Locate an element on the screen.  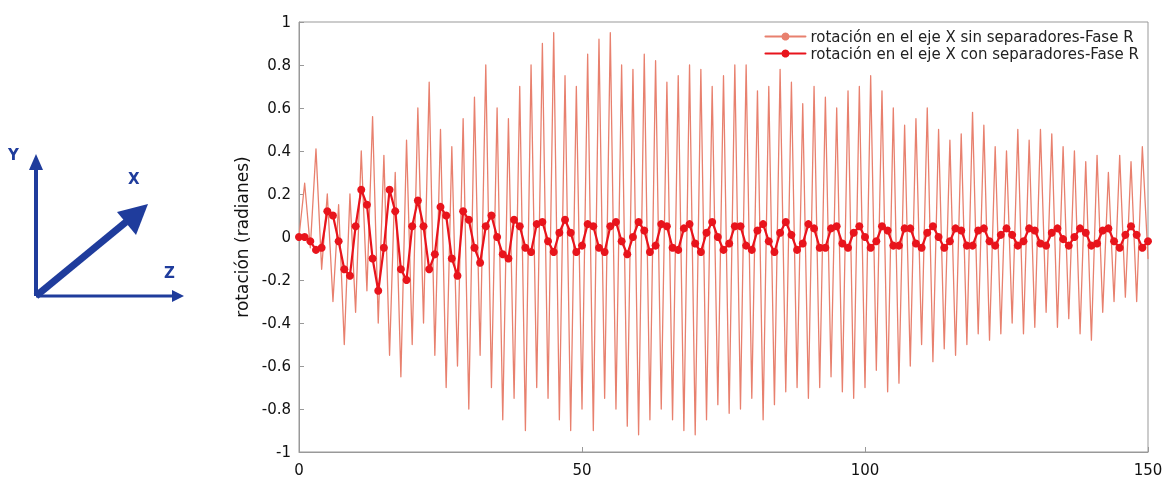
x-tick-label: 0 is located at coordinates (299, 469).